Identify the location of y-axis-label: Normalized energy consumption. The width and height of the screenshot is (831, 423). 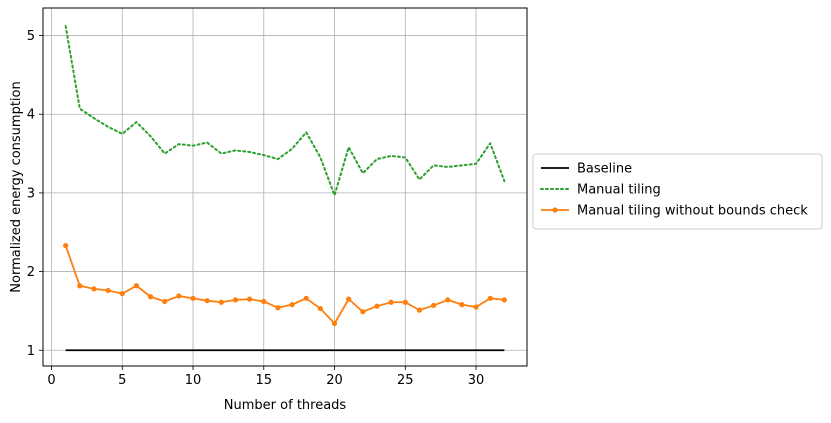
(16, 186).